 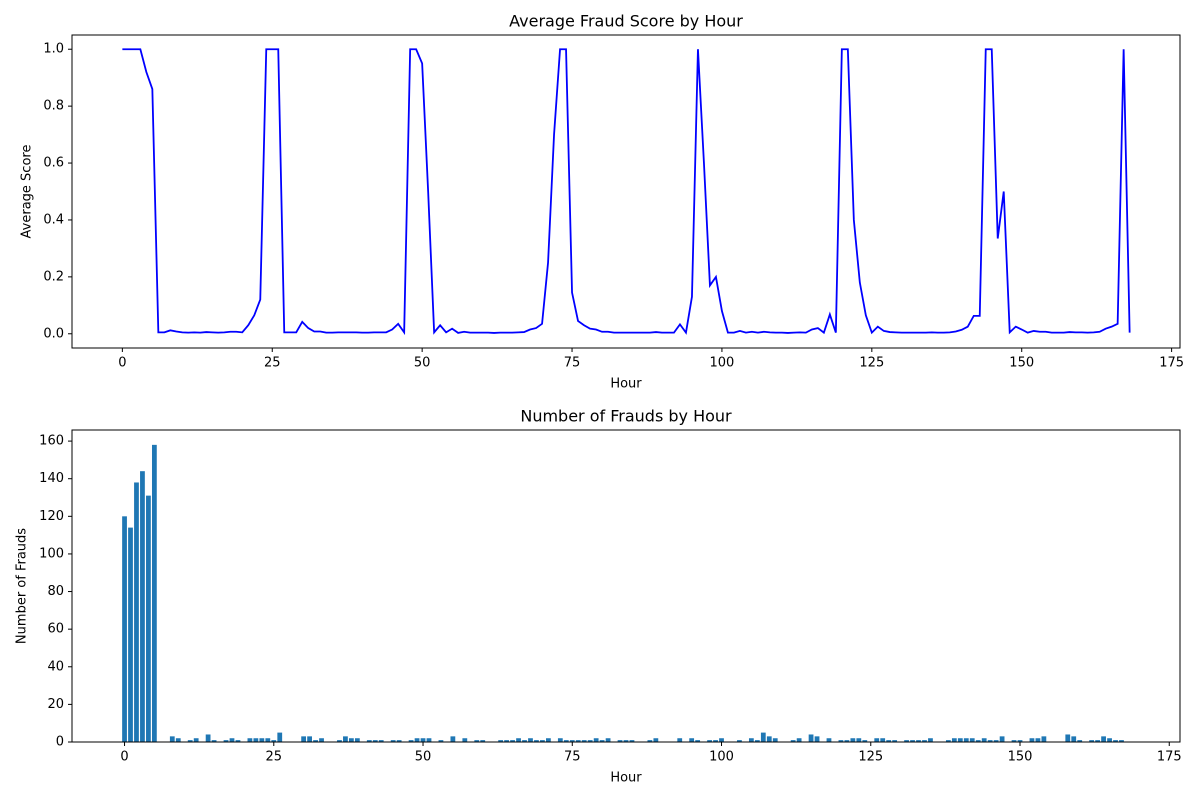 I want to click on x-tick-label: 150, so click(x=1021, y=363).